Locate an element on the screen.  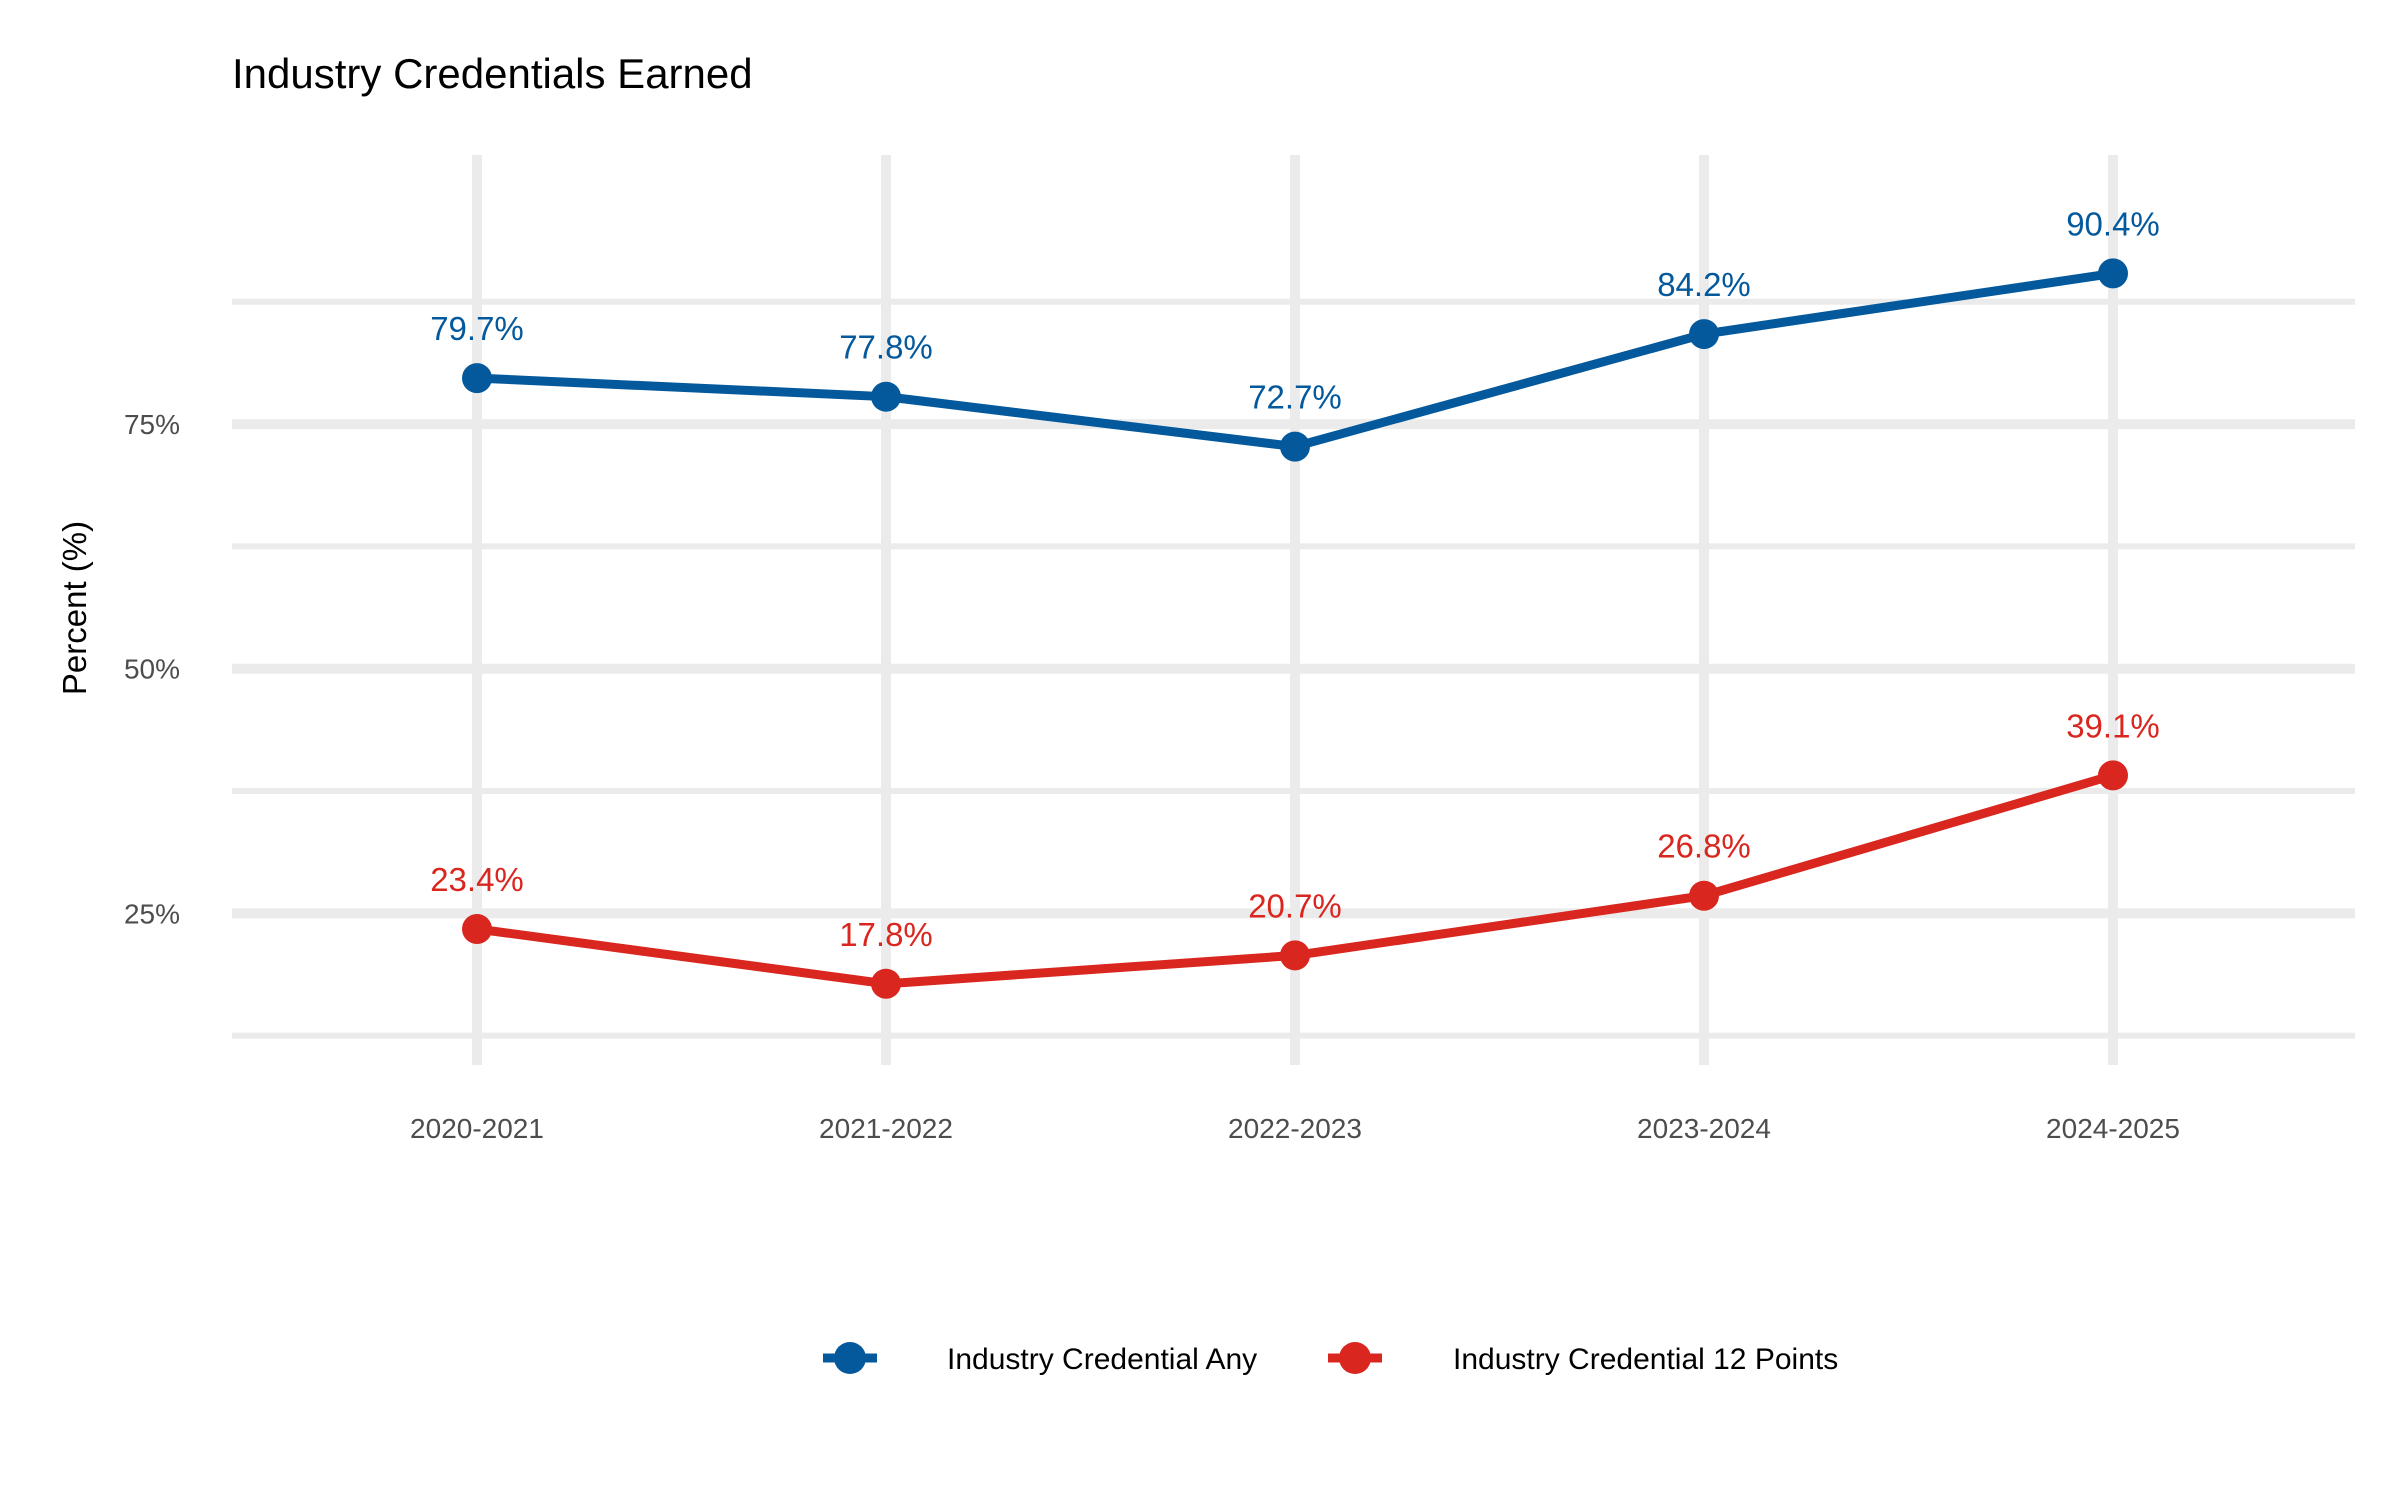
x-tick-label: 2023-2024 is located at coordinates (1704, 1128).